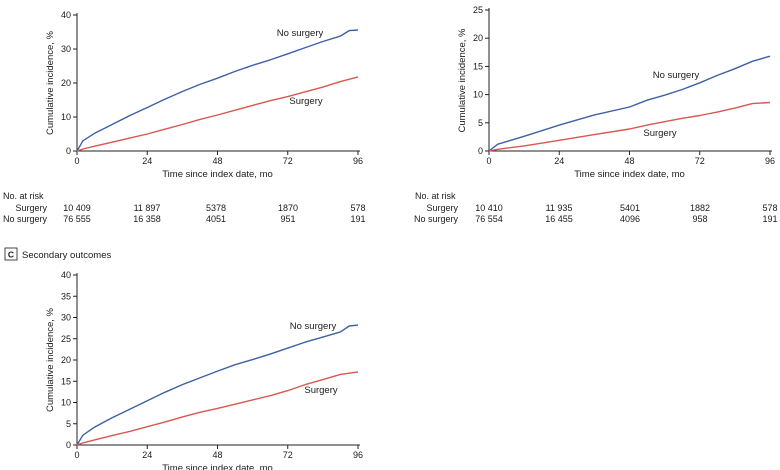 Image resolution: width=780 pixels, height=470 pixels. I want to click on risk-cell: 4096, so click(630, 219).